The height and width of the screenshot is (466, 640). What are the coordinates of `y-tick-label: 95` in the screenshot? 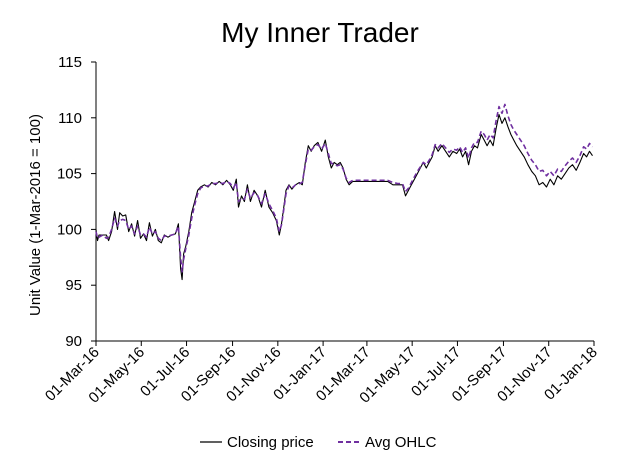 It's located at (73, 285).